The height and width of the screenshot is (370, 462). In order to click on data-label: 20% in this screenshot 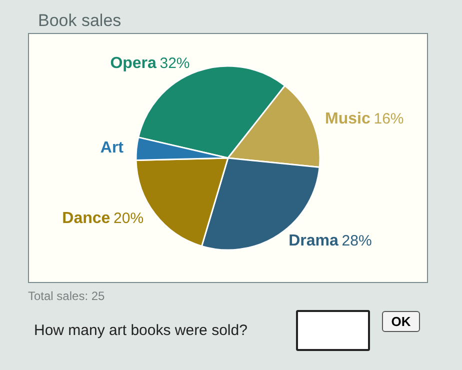, I will do `click(129, 219)`.